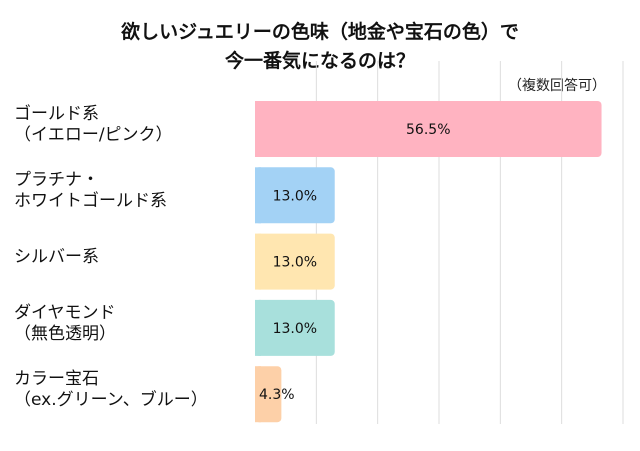  I want to click on category-label: ゴールド系 （イエロー/ピンク）, so click(93, 124).